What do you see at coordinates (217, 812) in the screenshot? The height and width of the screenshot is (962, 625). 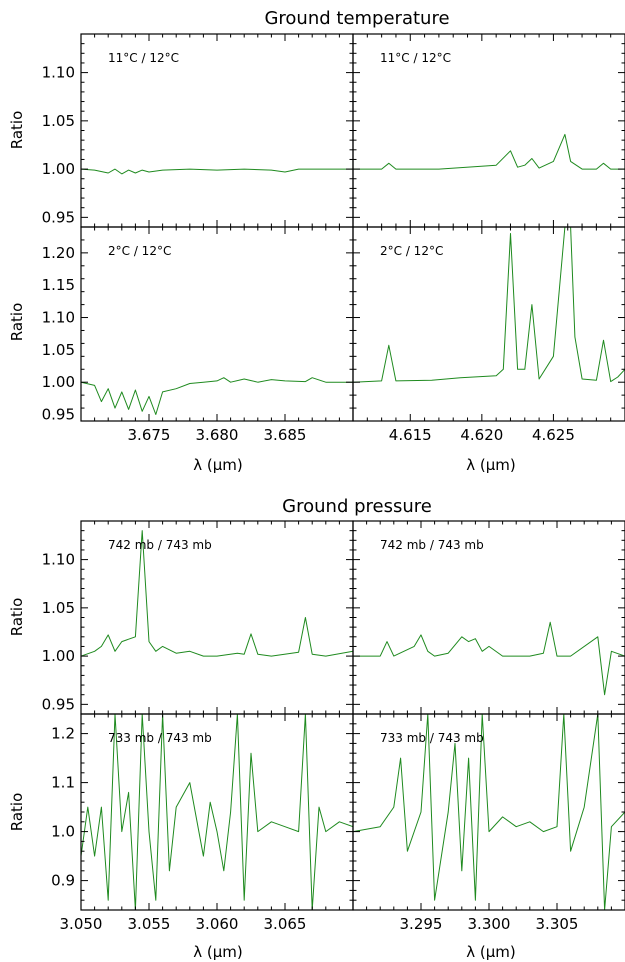 I see `pressure-left-bottom-series-line` at bounding box center [217, 812].